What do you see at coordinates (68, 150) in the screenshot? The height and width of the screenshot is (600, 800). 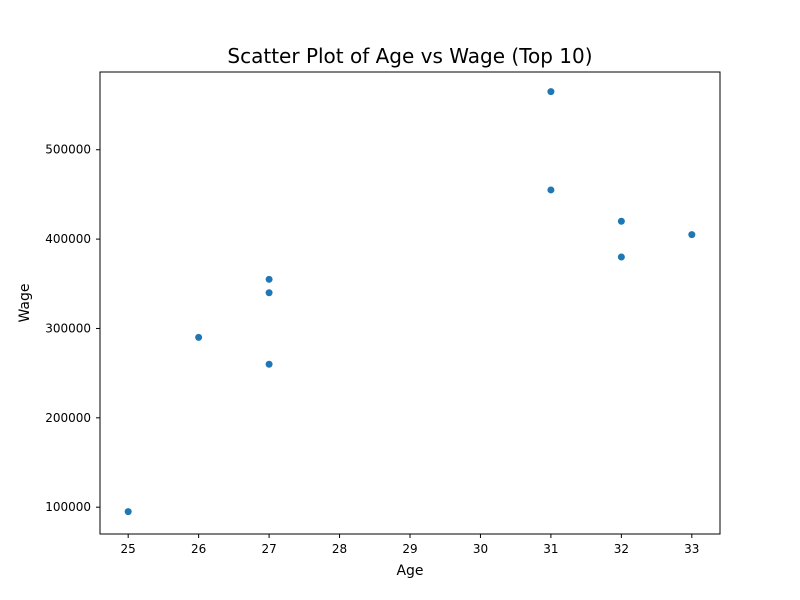 I see `y-tick-label: 500000` at bounding box center [68, 150].